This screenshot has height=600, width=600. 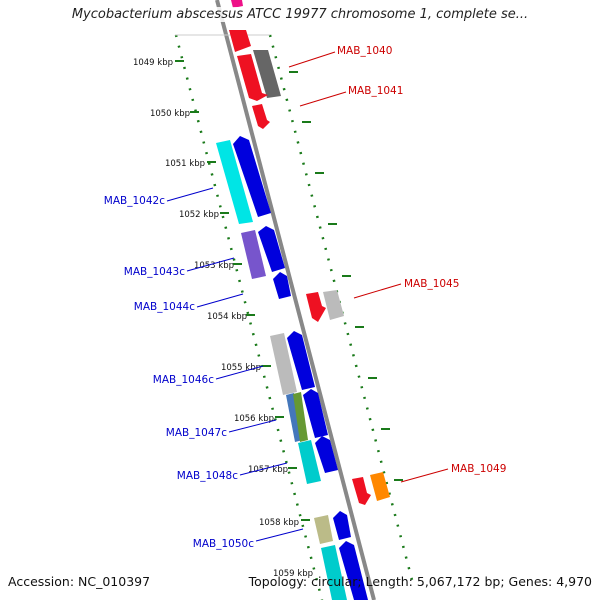 I want to click on gene-label-mab-1041: MAB_1041, so click(x=375, y=91).